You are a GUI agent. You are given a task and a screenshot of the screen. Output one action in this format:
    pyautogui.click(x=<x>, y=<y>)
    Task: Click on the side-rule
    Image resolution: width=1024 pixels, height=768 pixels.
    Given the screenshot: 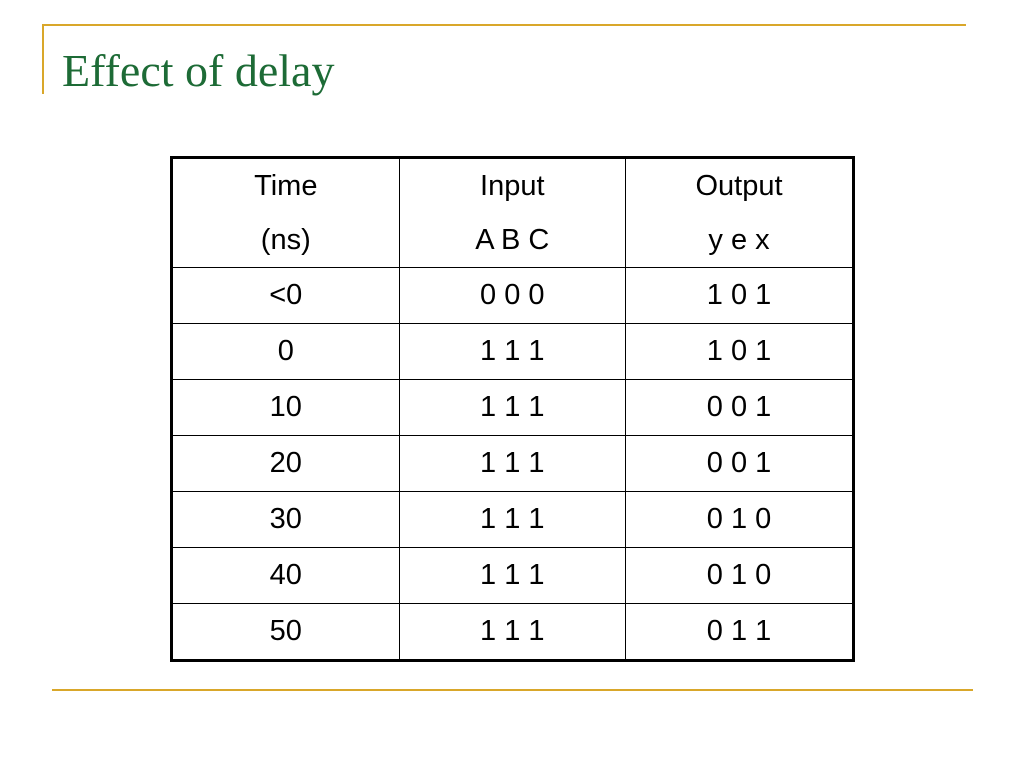 What is the action you would take?
    pyautogui.click(x=43, y=59)
    